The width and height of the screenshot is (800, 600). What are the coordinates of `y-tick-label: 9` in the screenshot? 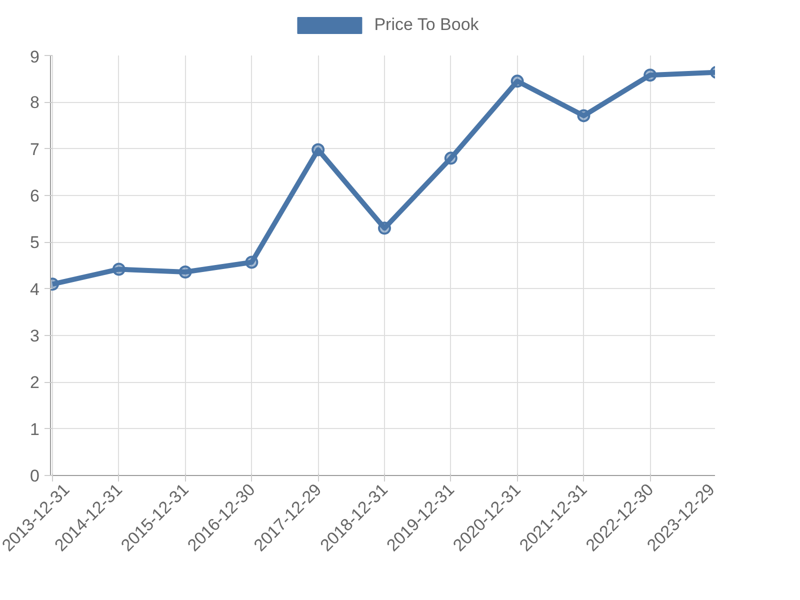 It's located at (35, 57).